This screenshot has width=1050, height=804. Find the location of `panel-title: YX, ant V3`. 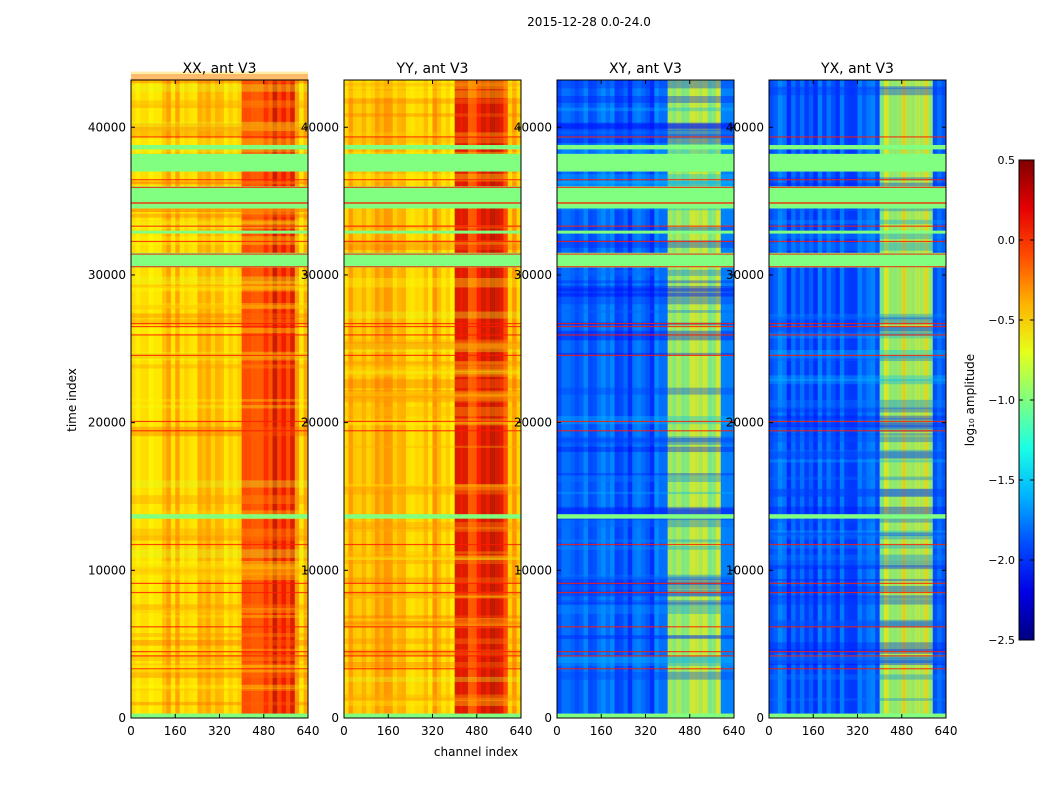

panel-title: YX, ant V3 is located at coordinates (857, 69).